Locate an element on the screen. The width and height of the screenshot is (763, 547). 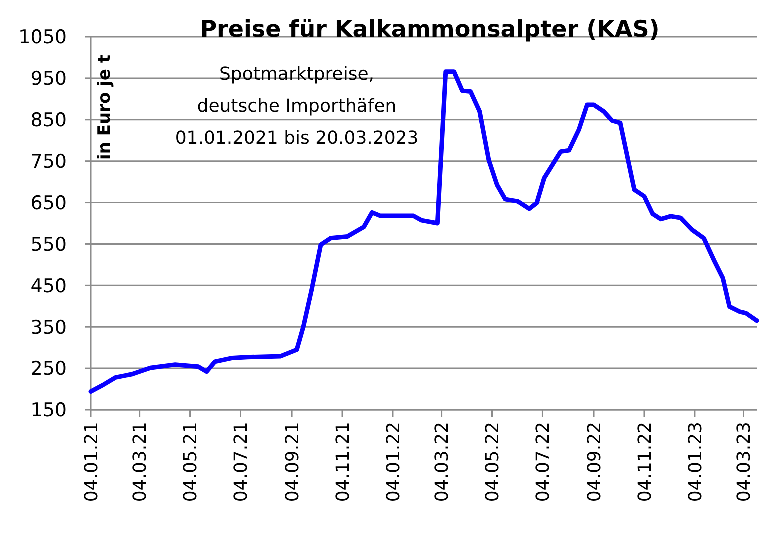
x-tick-label: 04.01.23 is located at coordinates (695, 462).